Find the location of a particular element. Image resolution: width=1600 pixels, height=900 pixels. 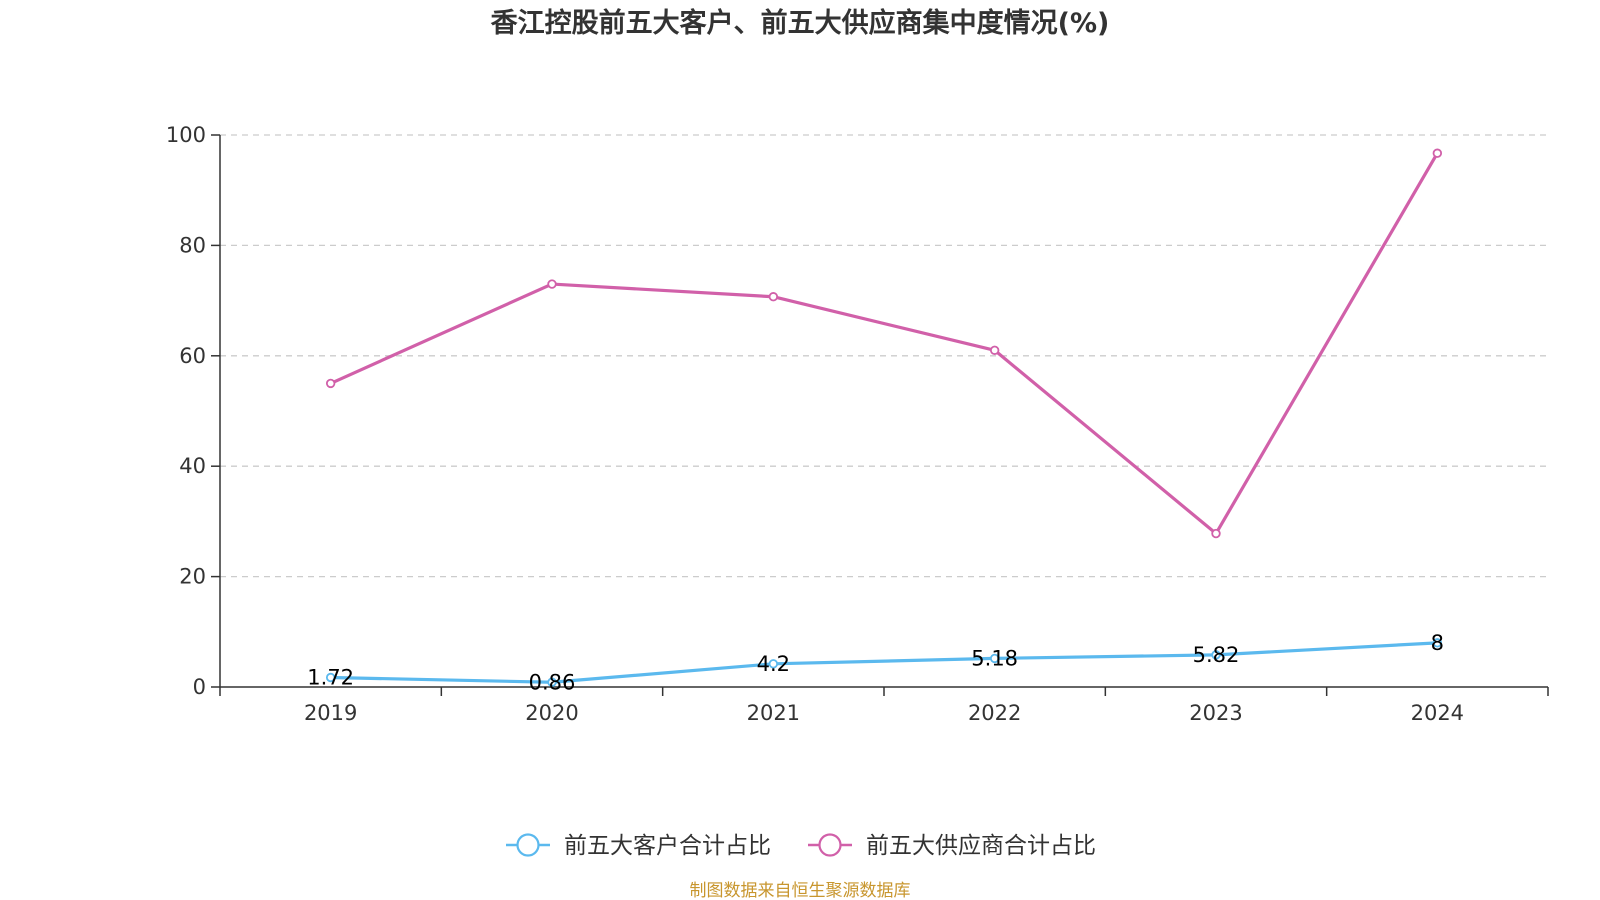

data-label: 5.82 is located at coordinates (1216, 655).